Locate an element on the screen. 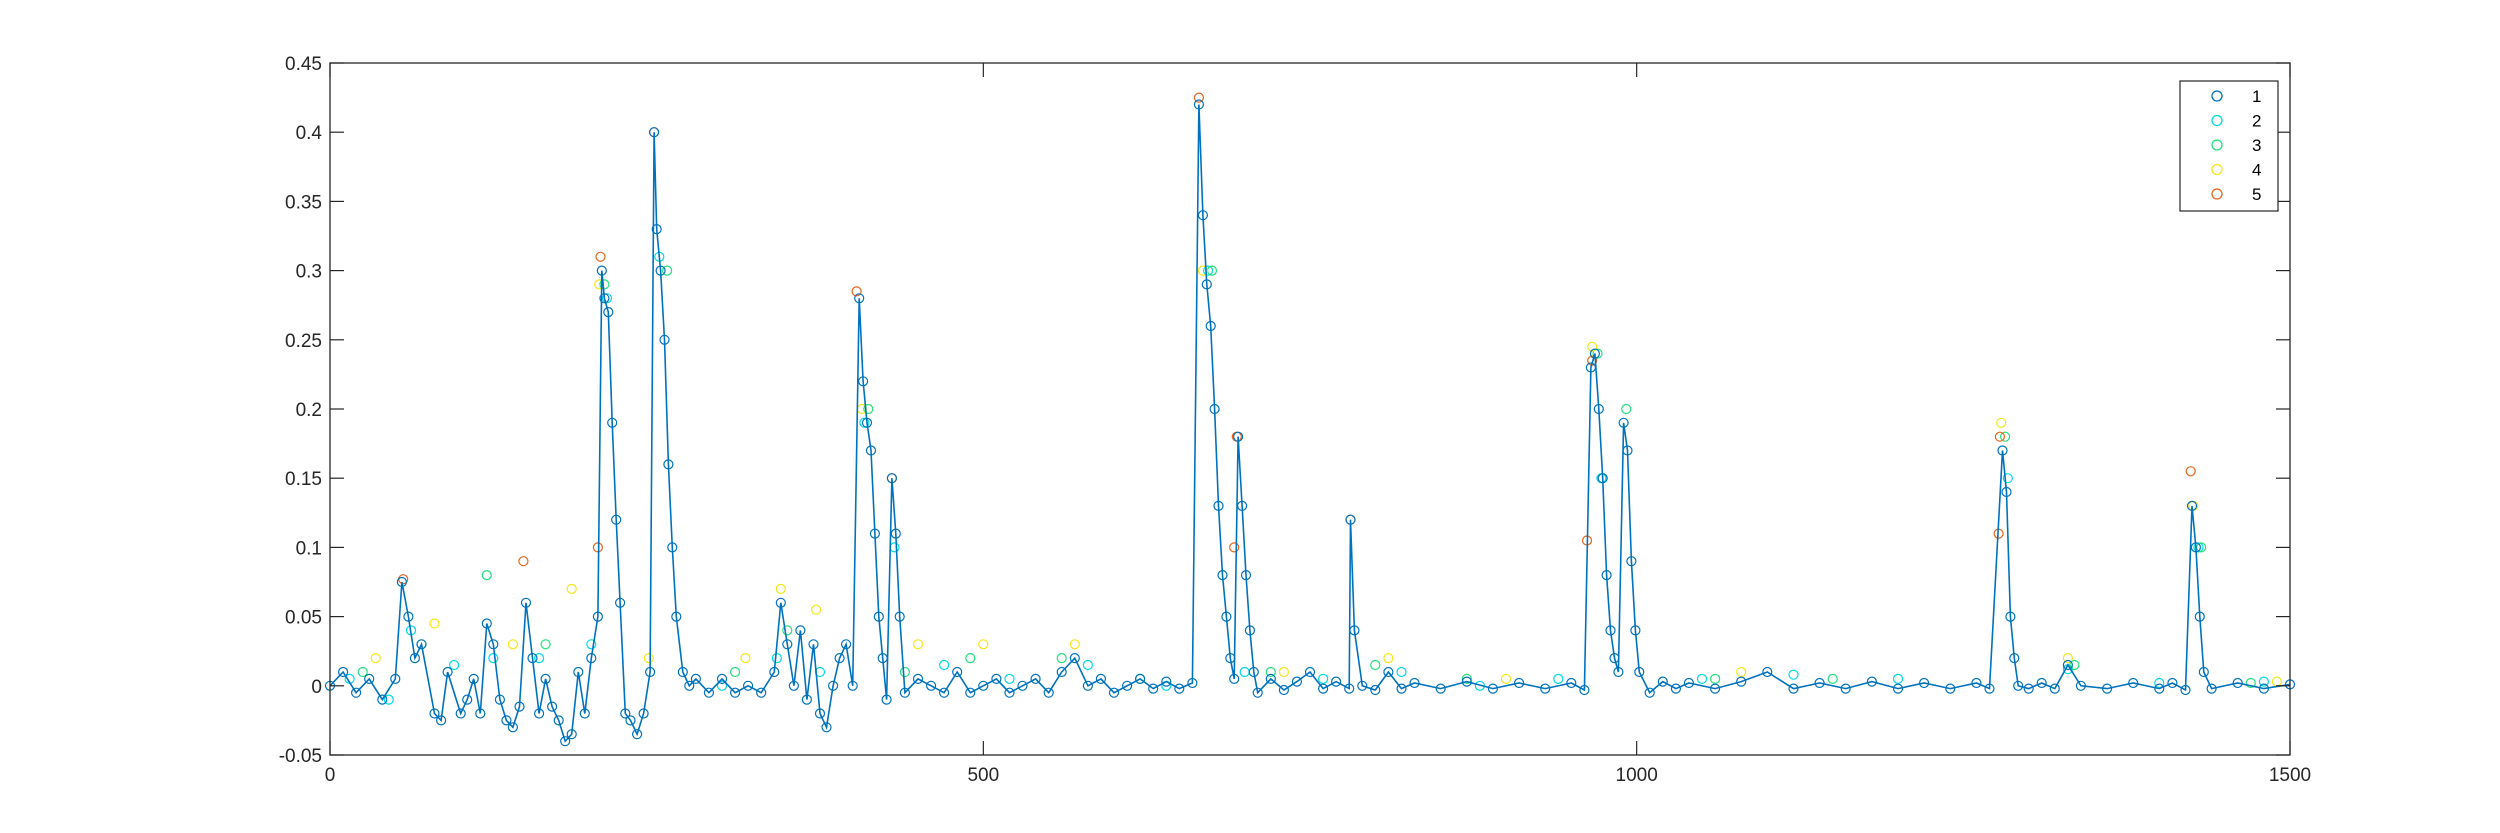 The height and width of the screenshot is (833, 2500). legend-label-5: 5 is located at coordinates (2256, 194).